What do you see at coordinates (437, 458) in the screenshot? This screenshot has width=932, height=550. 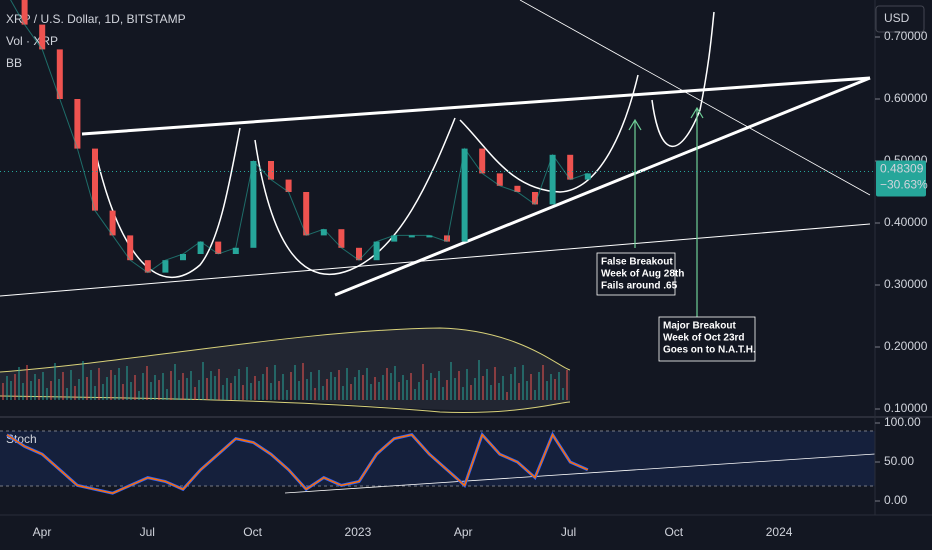 I see `stoch-band` at bounding box center [437, 458].